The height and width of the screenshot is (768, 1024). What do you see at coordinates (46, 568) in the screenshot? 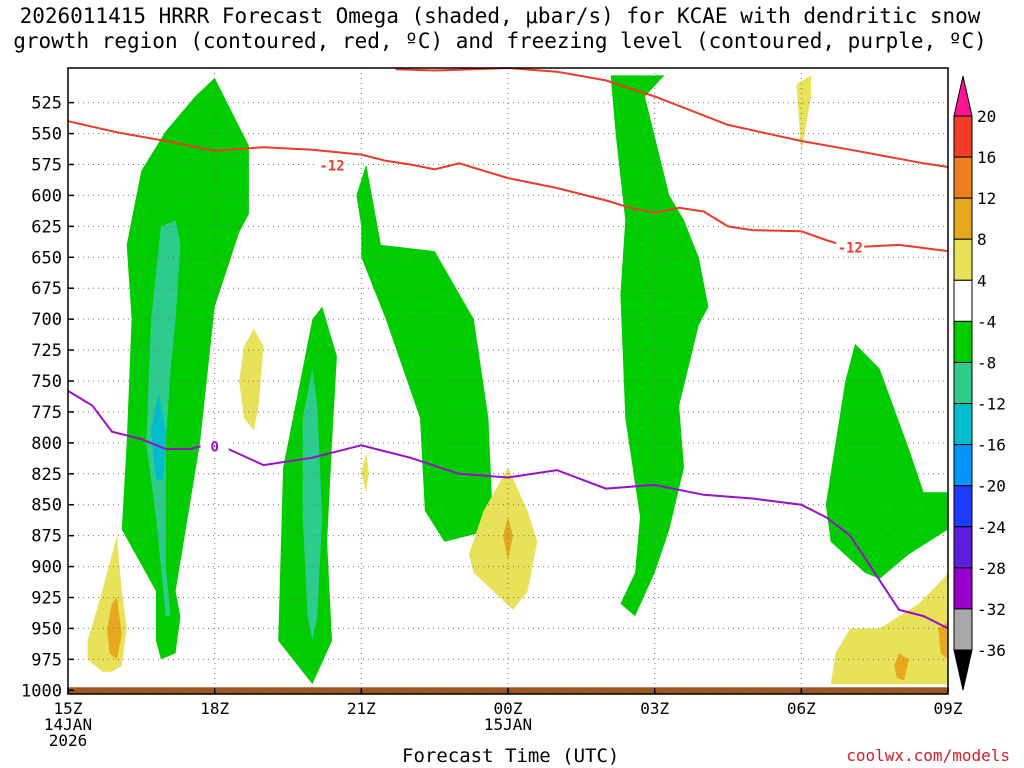
I see `y-tick-label-900: 900` at bounding box center [46, 568].